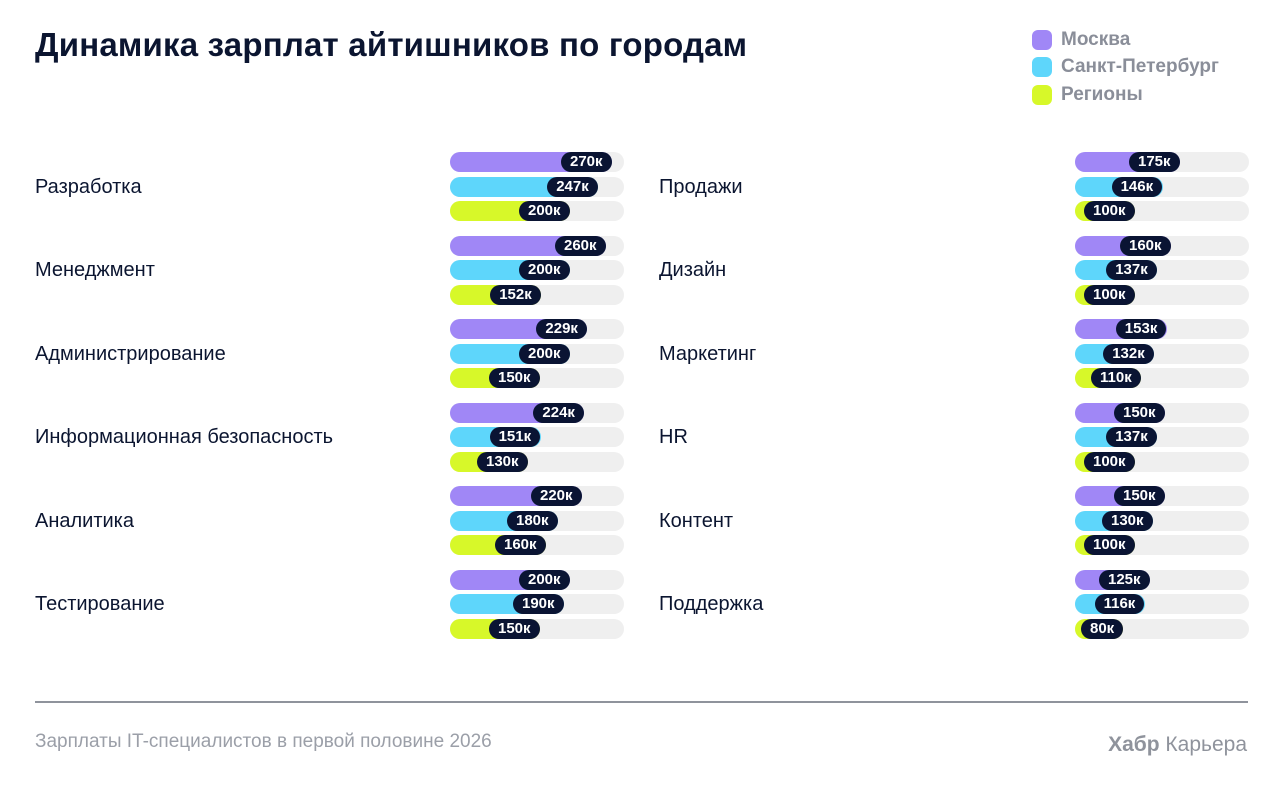  What do you see at coordinates (532, 520) in the screenshot?
I see `data-label: 180к` at bounding box center [532, 520].